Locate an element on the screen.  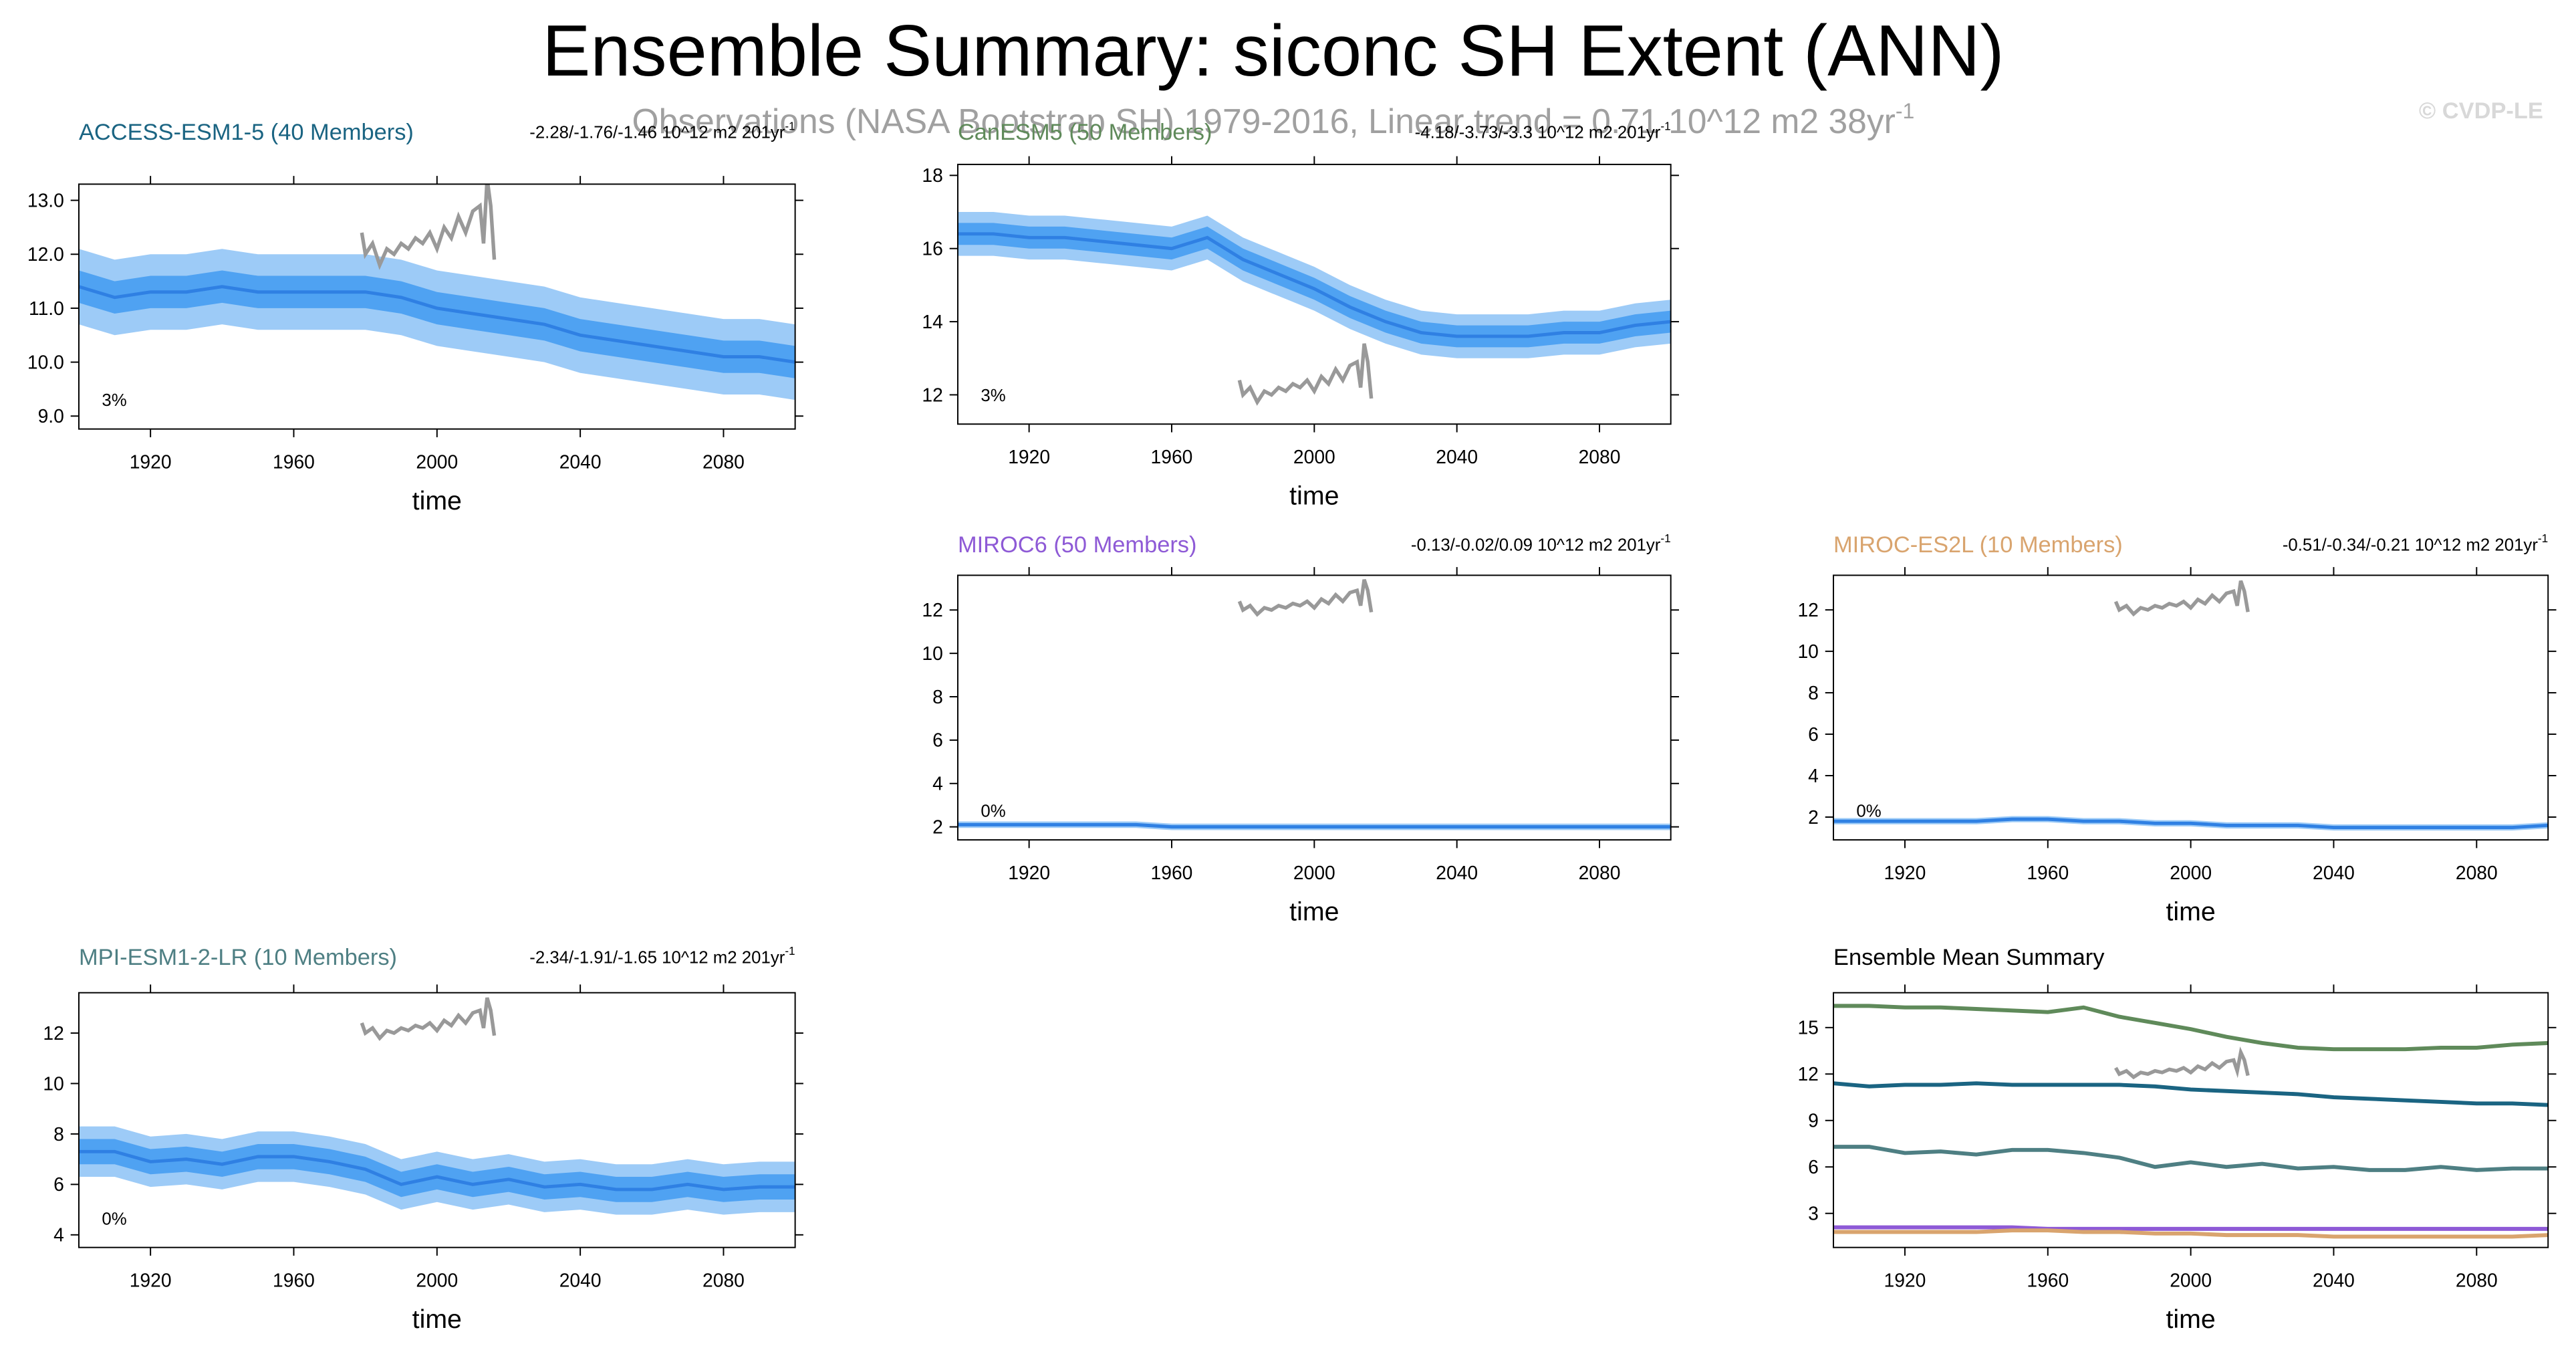
figure-title: Ensemble Summary: siconc SH Extent (ANN) is located at coordinates (1273, 50).